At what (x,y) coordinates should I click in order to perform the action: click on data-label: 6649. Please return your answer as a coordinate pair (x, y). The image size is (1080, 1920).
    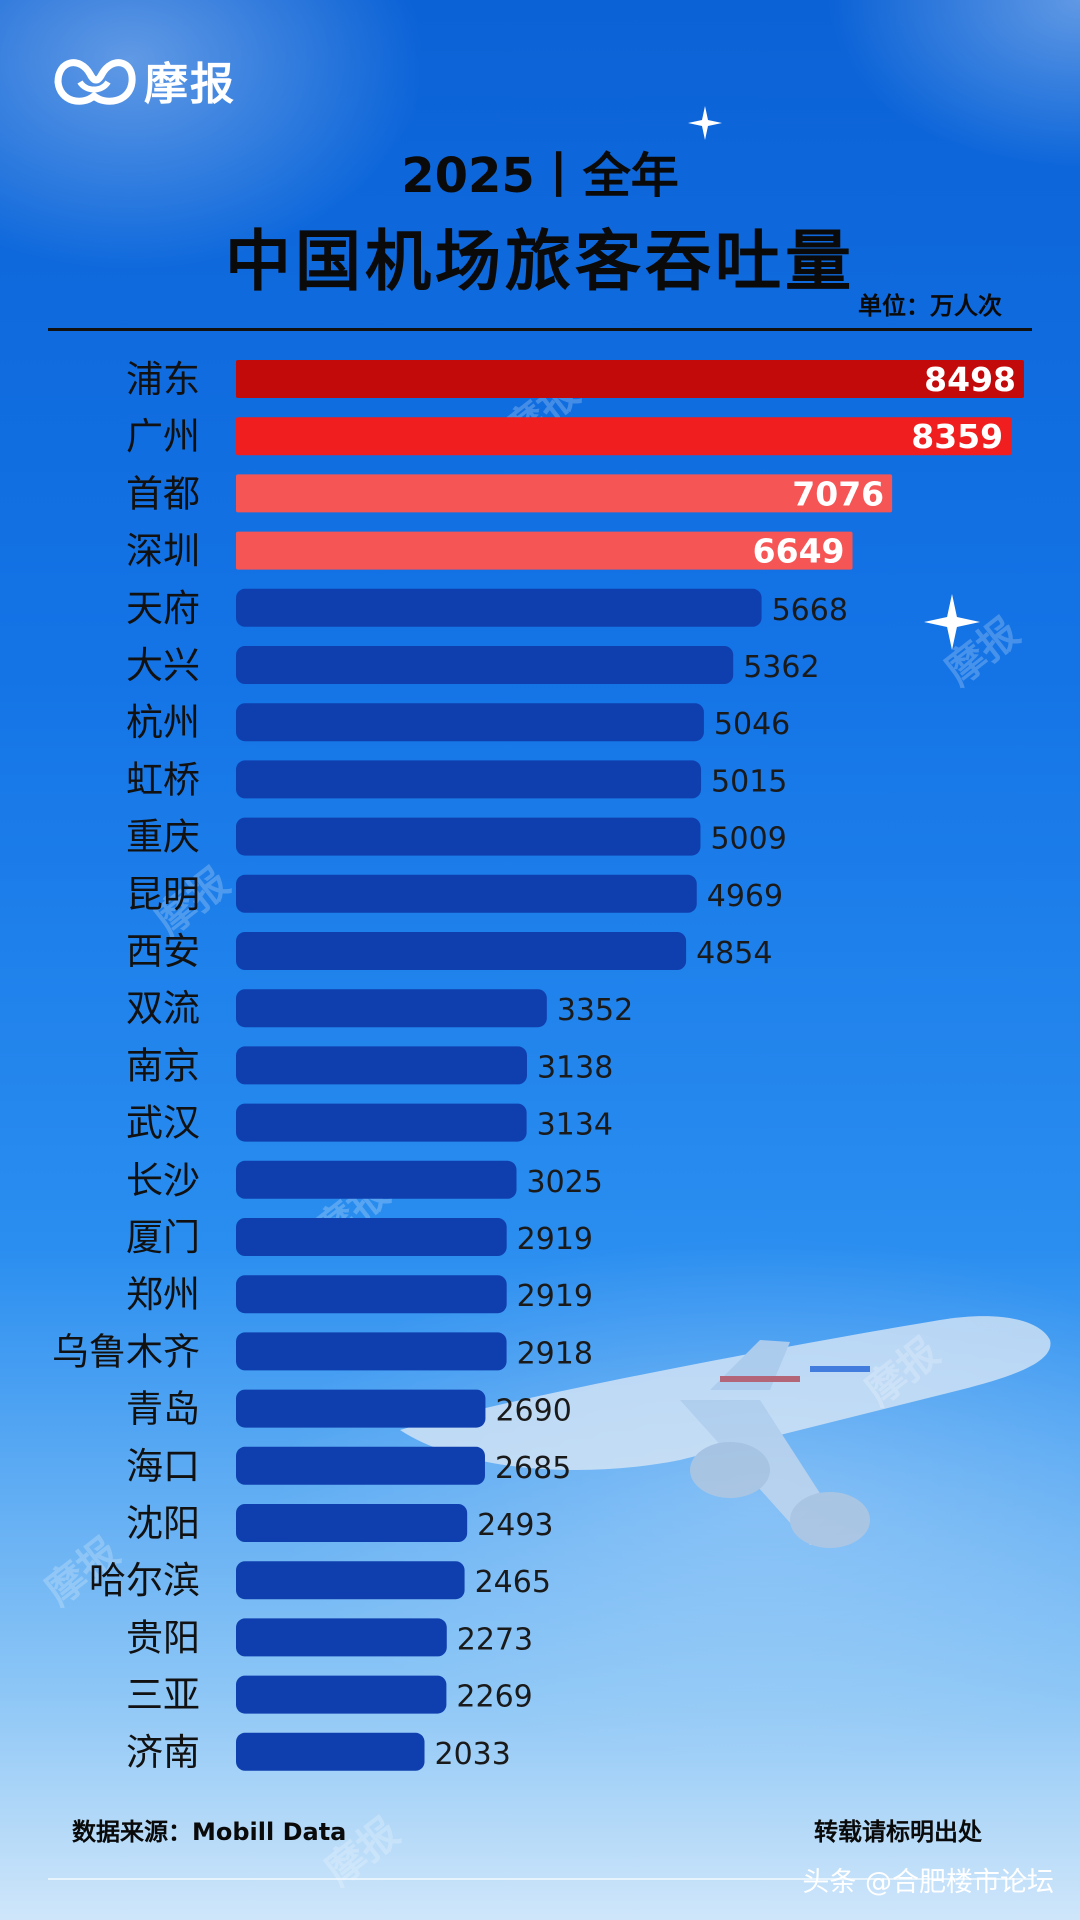
    Looking at the image, I should click on (799, 551).